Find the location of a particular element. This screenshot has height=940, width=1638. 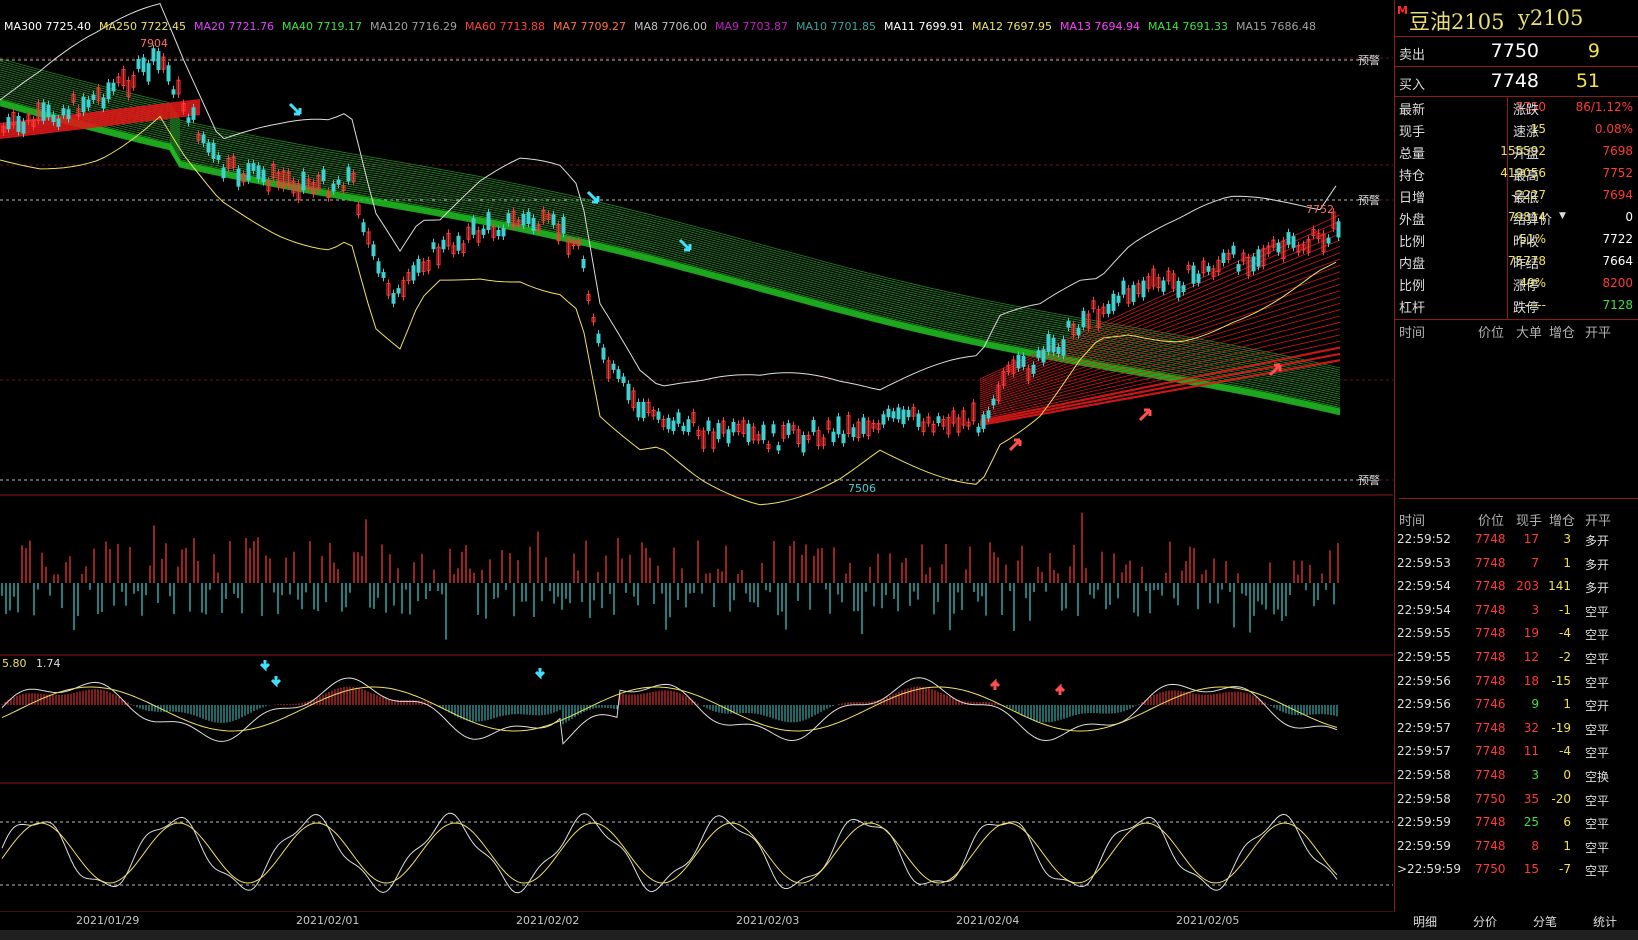

price-annotation: 7506 is located at coordinates (862, 488).